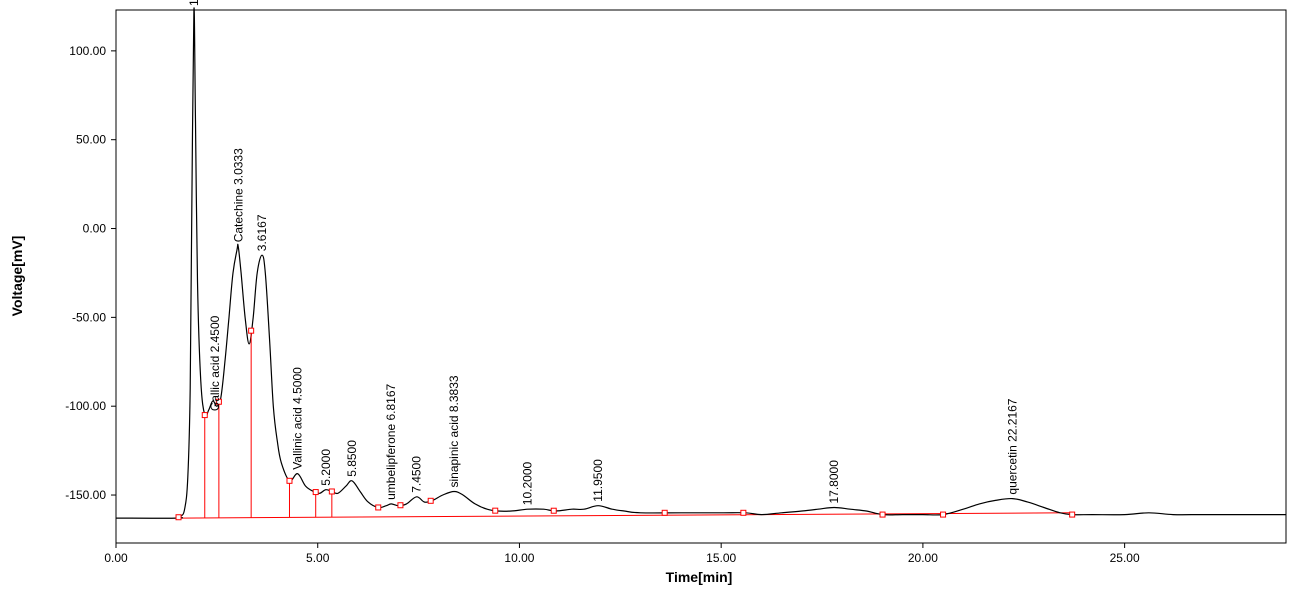  I want to click on y-tick-label: -150.00, so click(85, 495).